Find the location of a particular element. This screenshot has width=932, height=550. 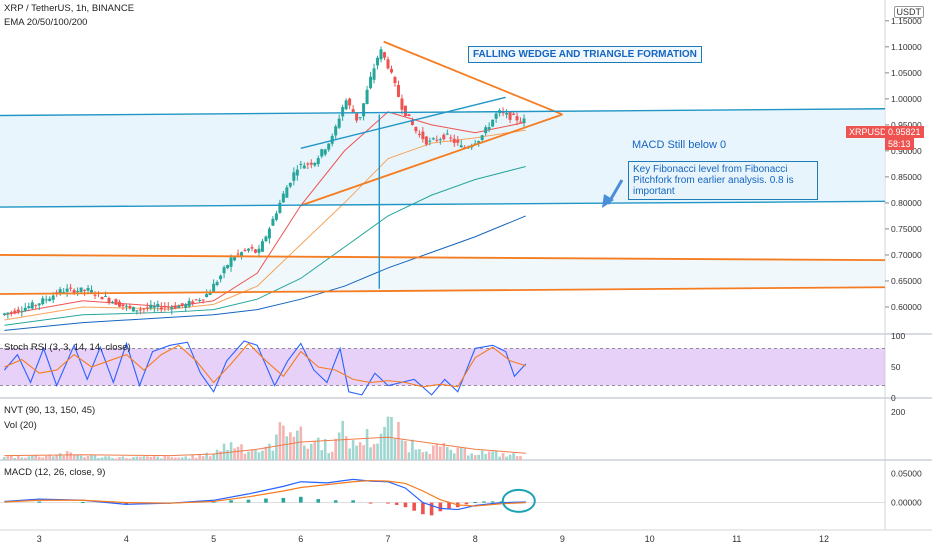

price-tick-label: 0.80000 is located at coordinates (906, 203).